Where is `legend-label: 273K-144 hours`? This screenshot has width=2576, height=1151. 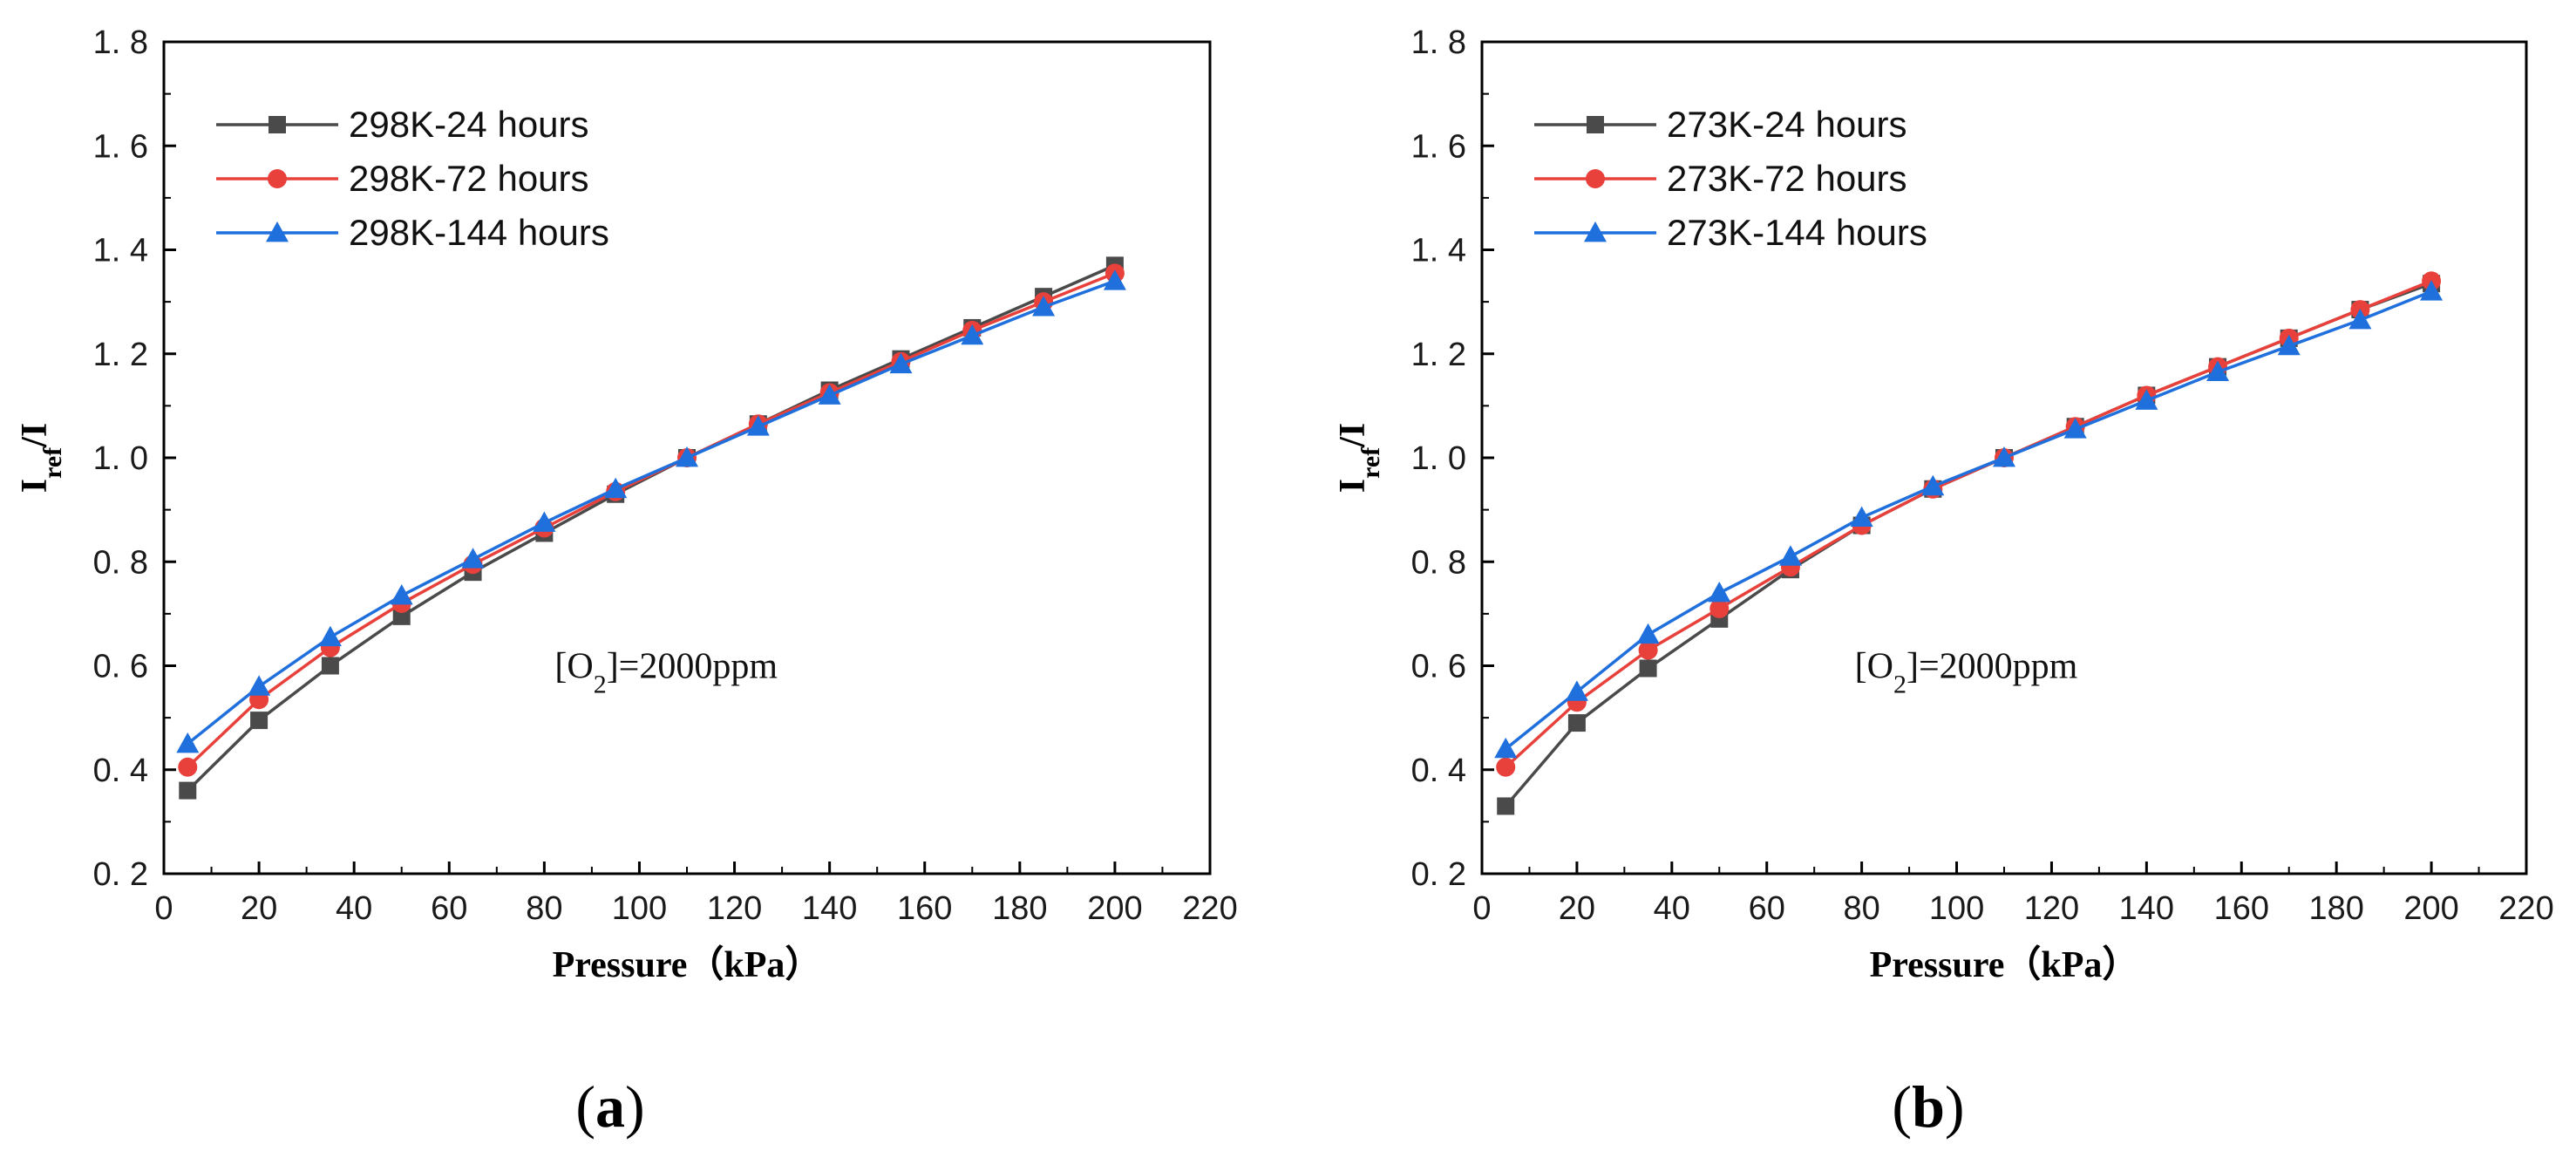
legend-label: 273K-144 hours is located at coordinates (1797, 232).